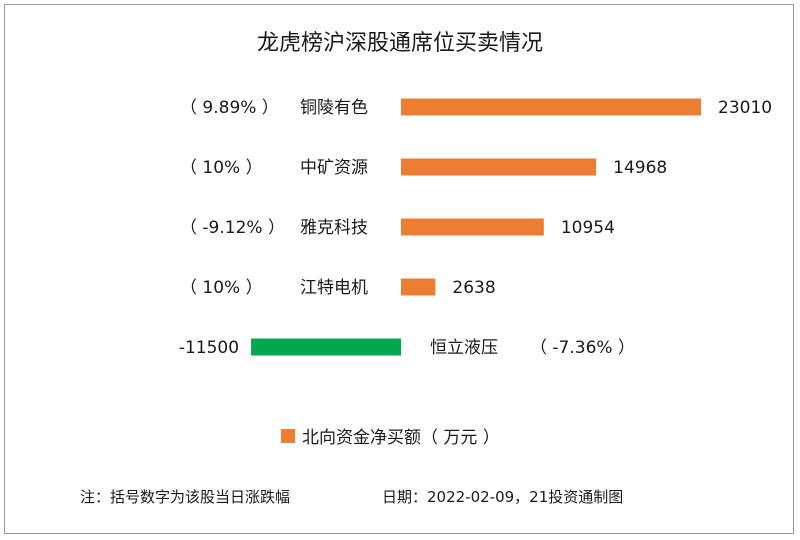  Describe the element at coordinates (334, 288) in the screenshot. I see `category-label-3: 江特电机` at that location.